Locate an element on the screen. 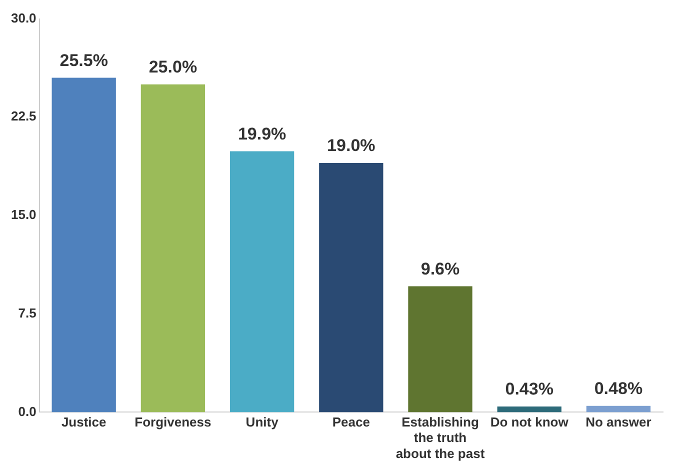 The height and width of the screenshot is (473, 681). x-tick-label: Justice is located at coordinates (83, 422).